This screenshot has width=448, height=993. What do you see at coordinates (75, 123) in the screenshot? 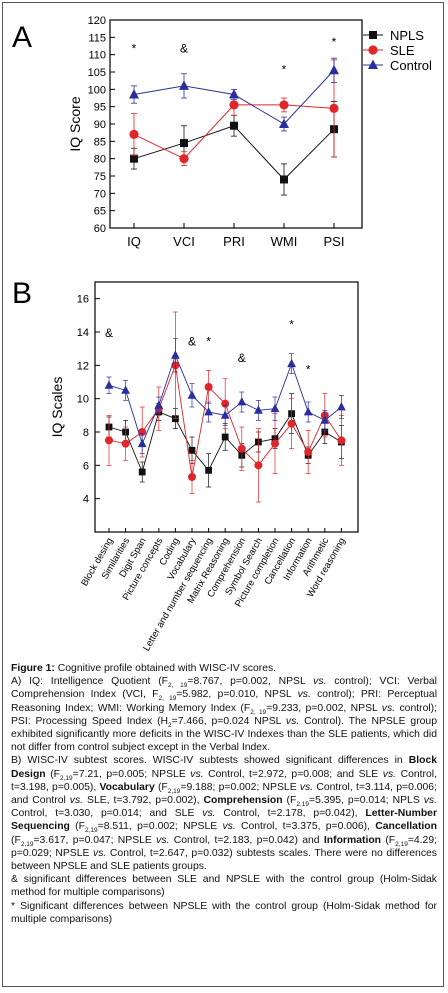
I see `y-axis-label-a: IQ Score` at bounding box center [75, 123].